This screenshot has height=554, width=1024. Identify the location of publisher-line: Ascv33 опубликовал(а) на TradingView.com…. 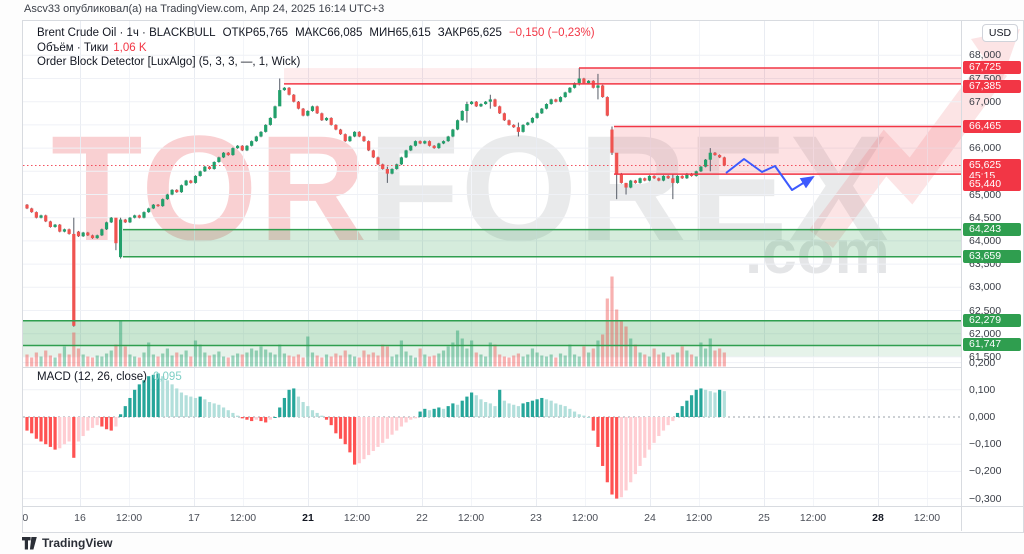
(204, 9).